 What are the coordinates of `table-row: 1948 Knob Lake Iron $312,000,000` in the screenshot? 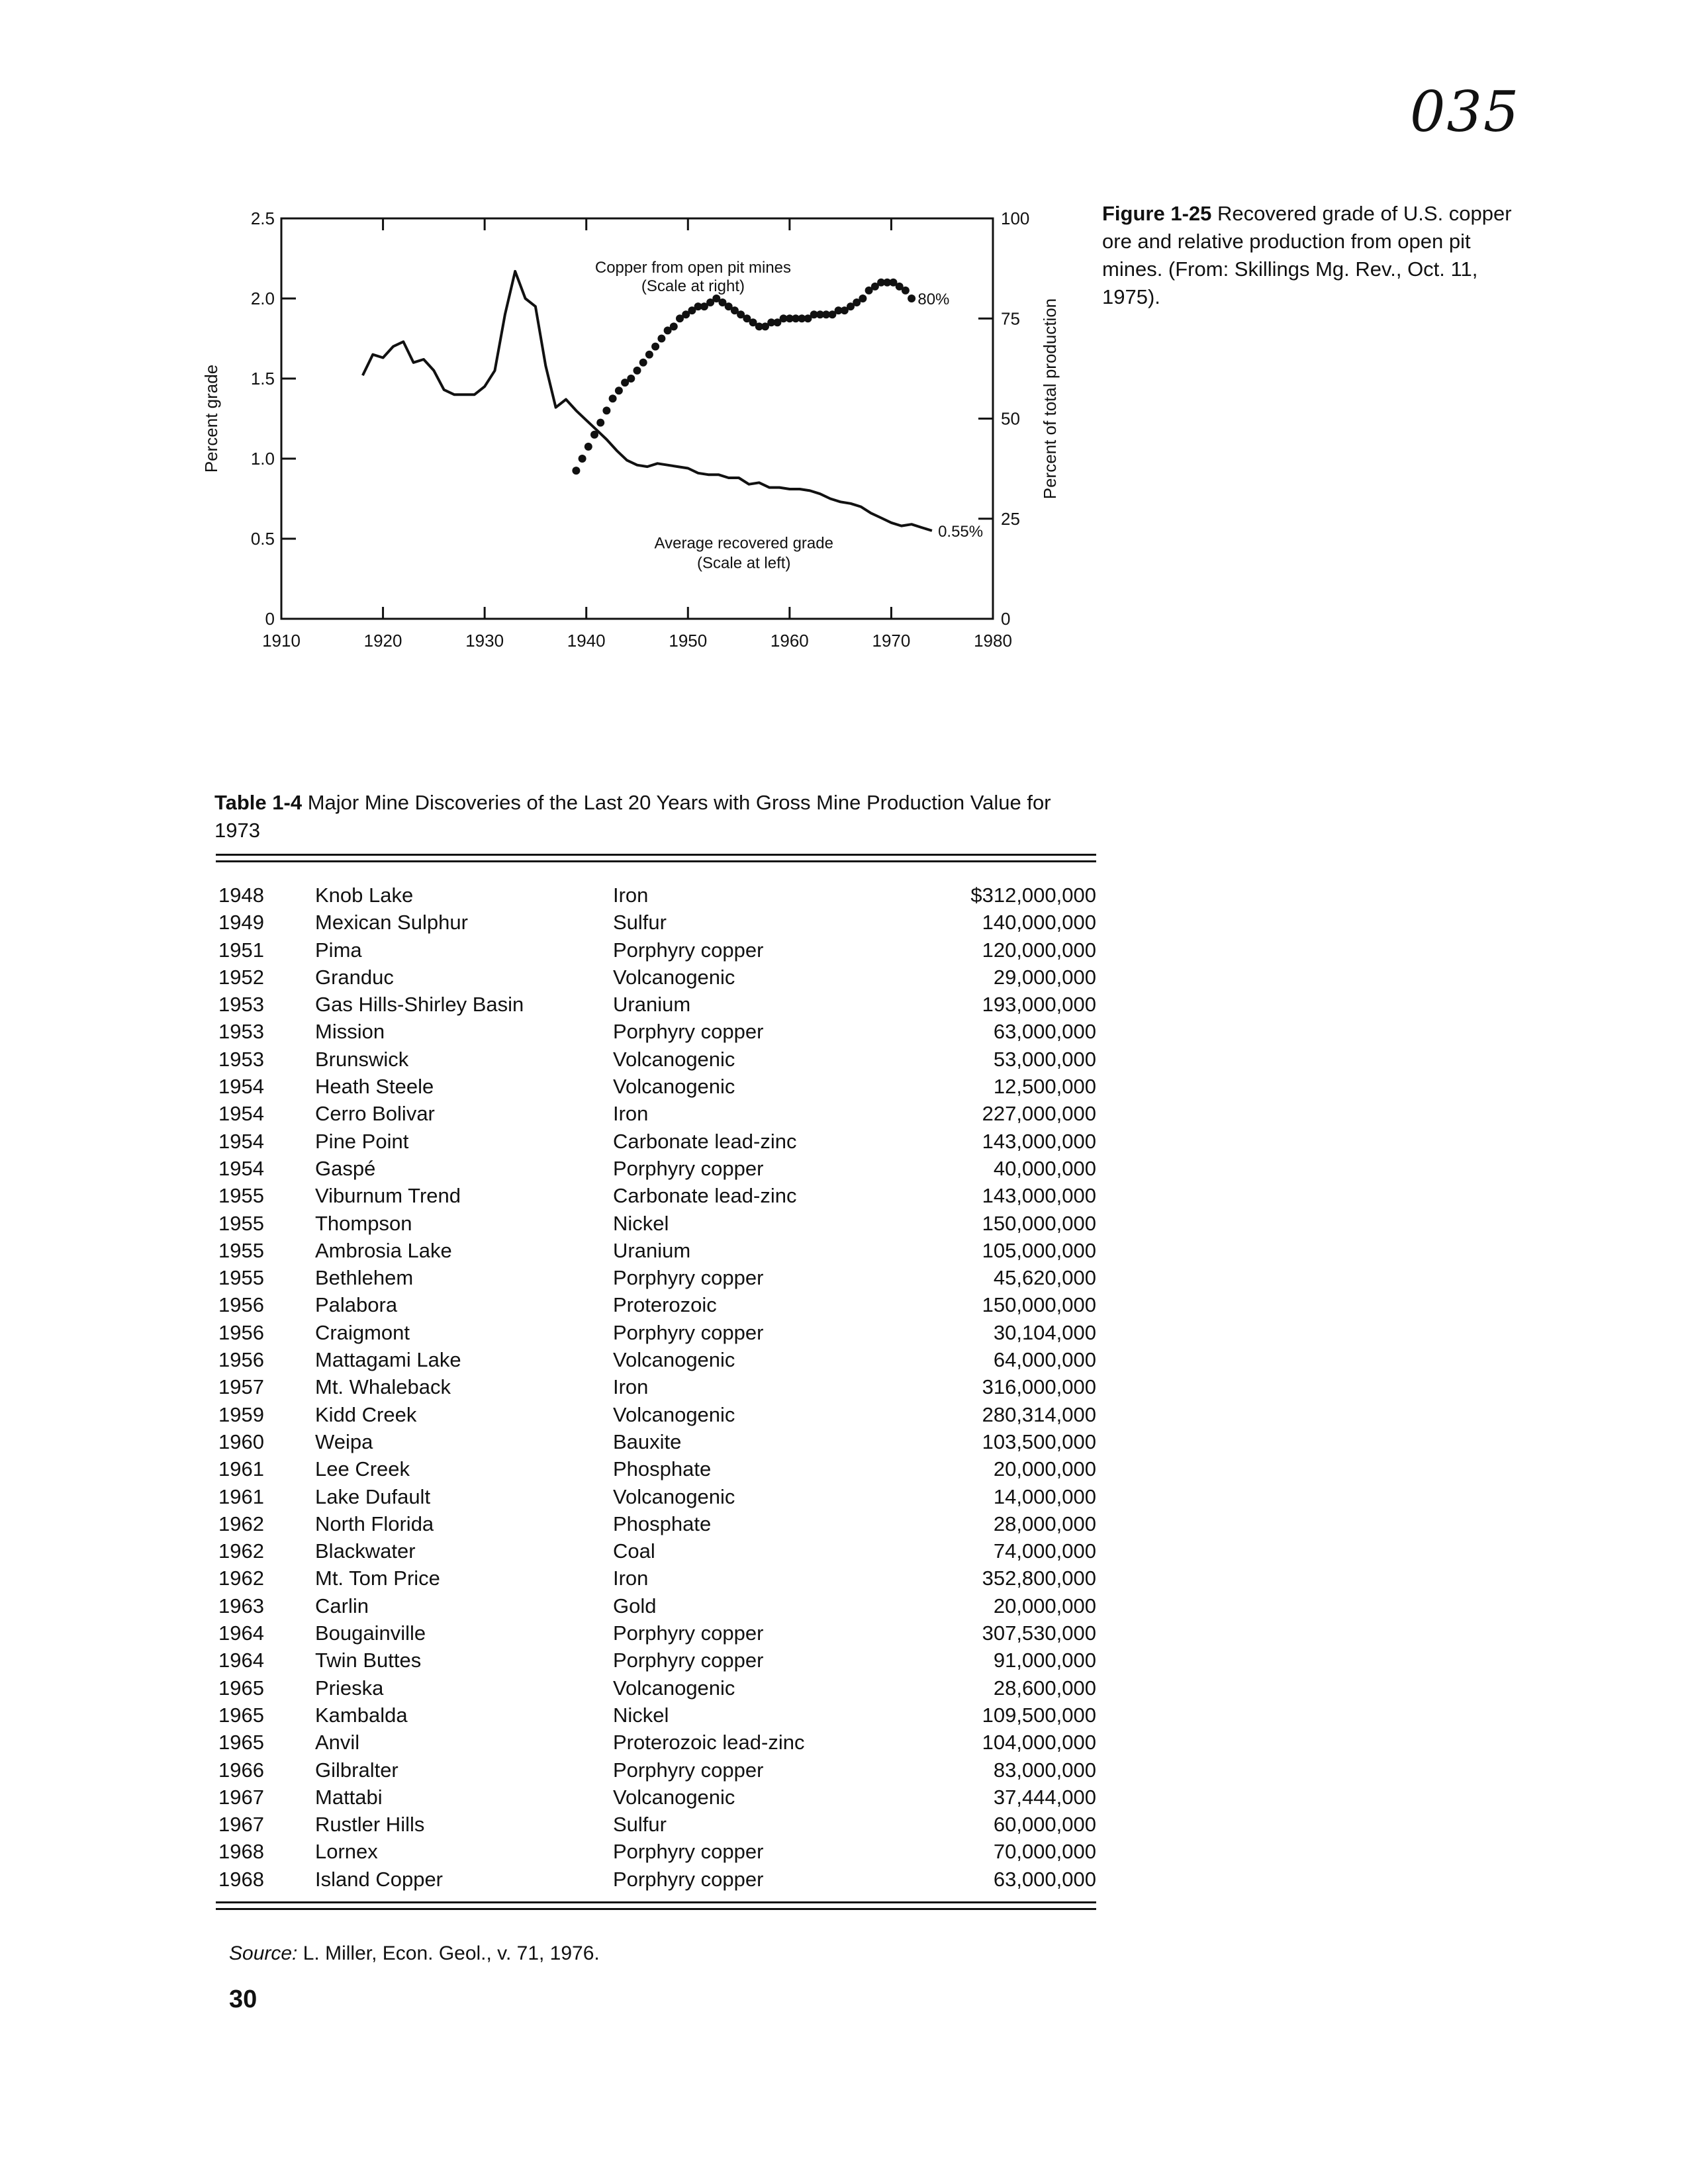 It's located at (656, 896).